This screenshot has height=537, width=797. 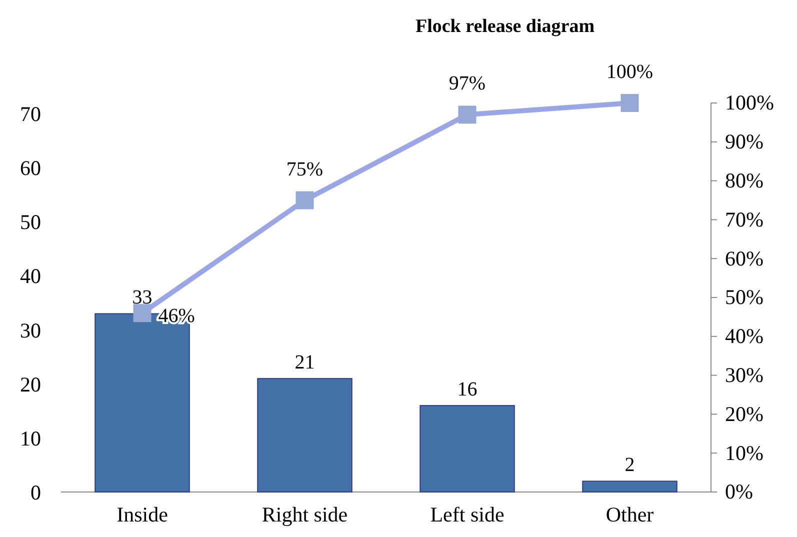 I want to click on y2-tick-label: 90%, so click(x=744, y=142).